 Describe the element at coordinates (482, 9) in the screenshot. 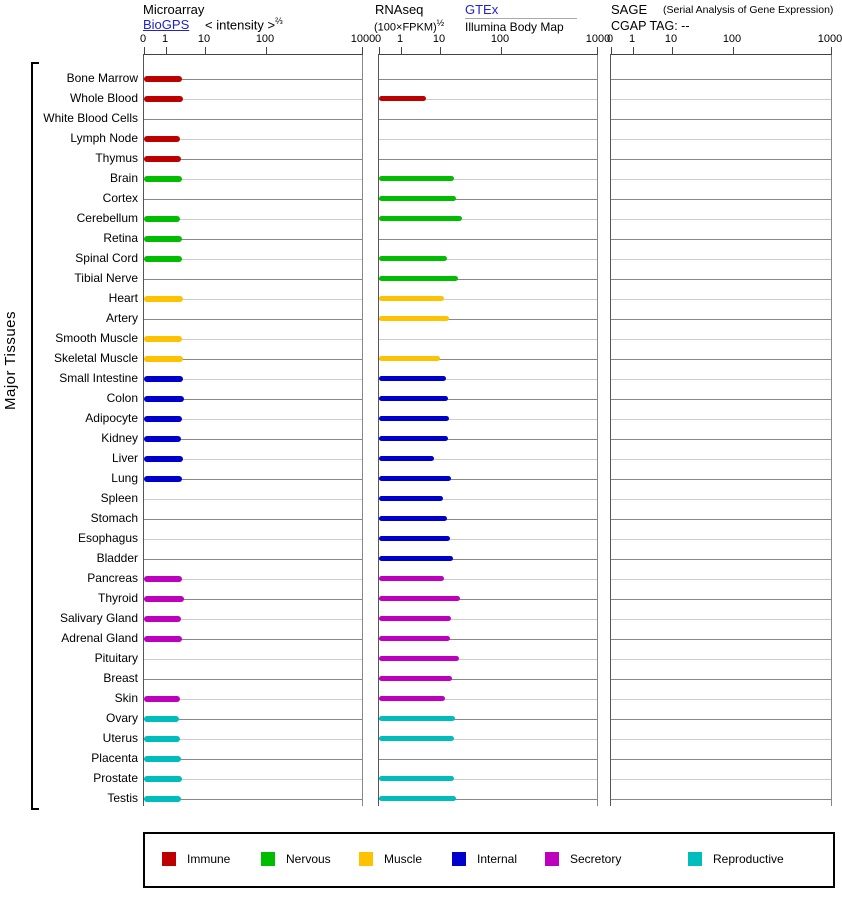

I see `gtex-link: GTEx` at that location.